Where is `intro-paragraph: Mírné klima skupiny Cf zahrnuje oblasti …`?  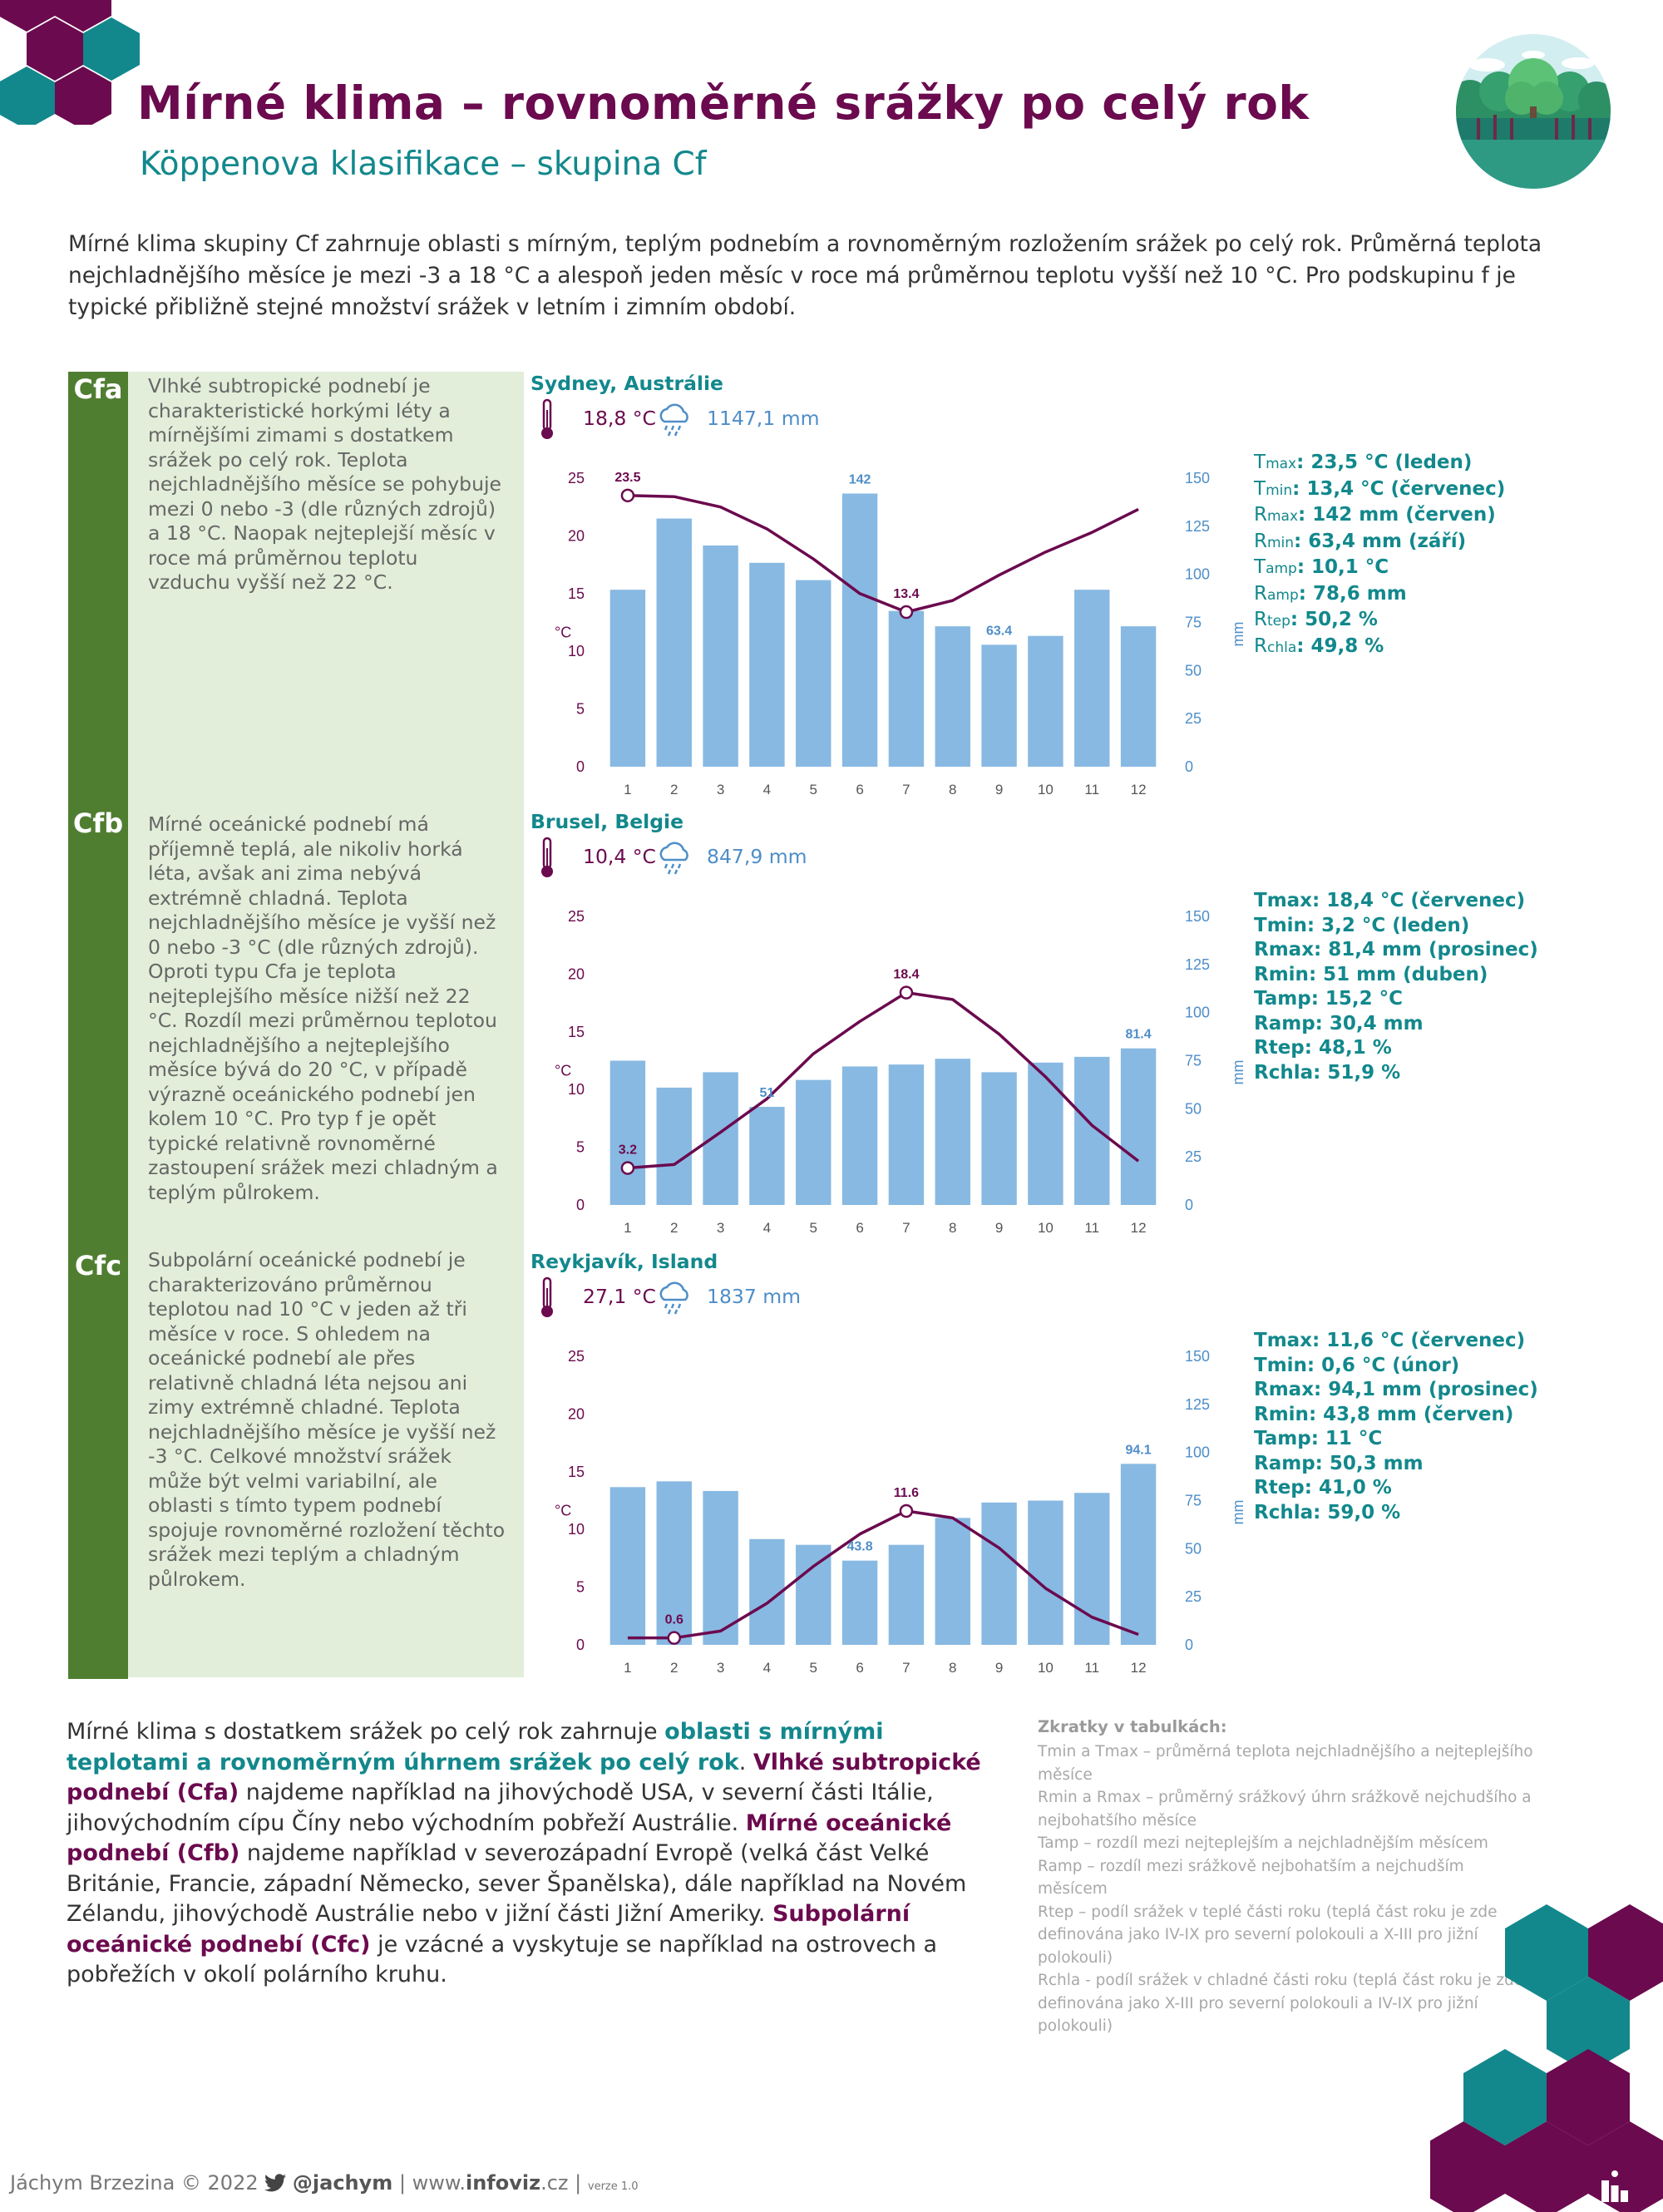 intro-paragraph: Mírné klima skupiny Cf zahrnuje oblasti … is located at coordinates (805, 275).